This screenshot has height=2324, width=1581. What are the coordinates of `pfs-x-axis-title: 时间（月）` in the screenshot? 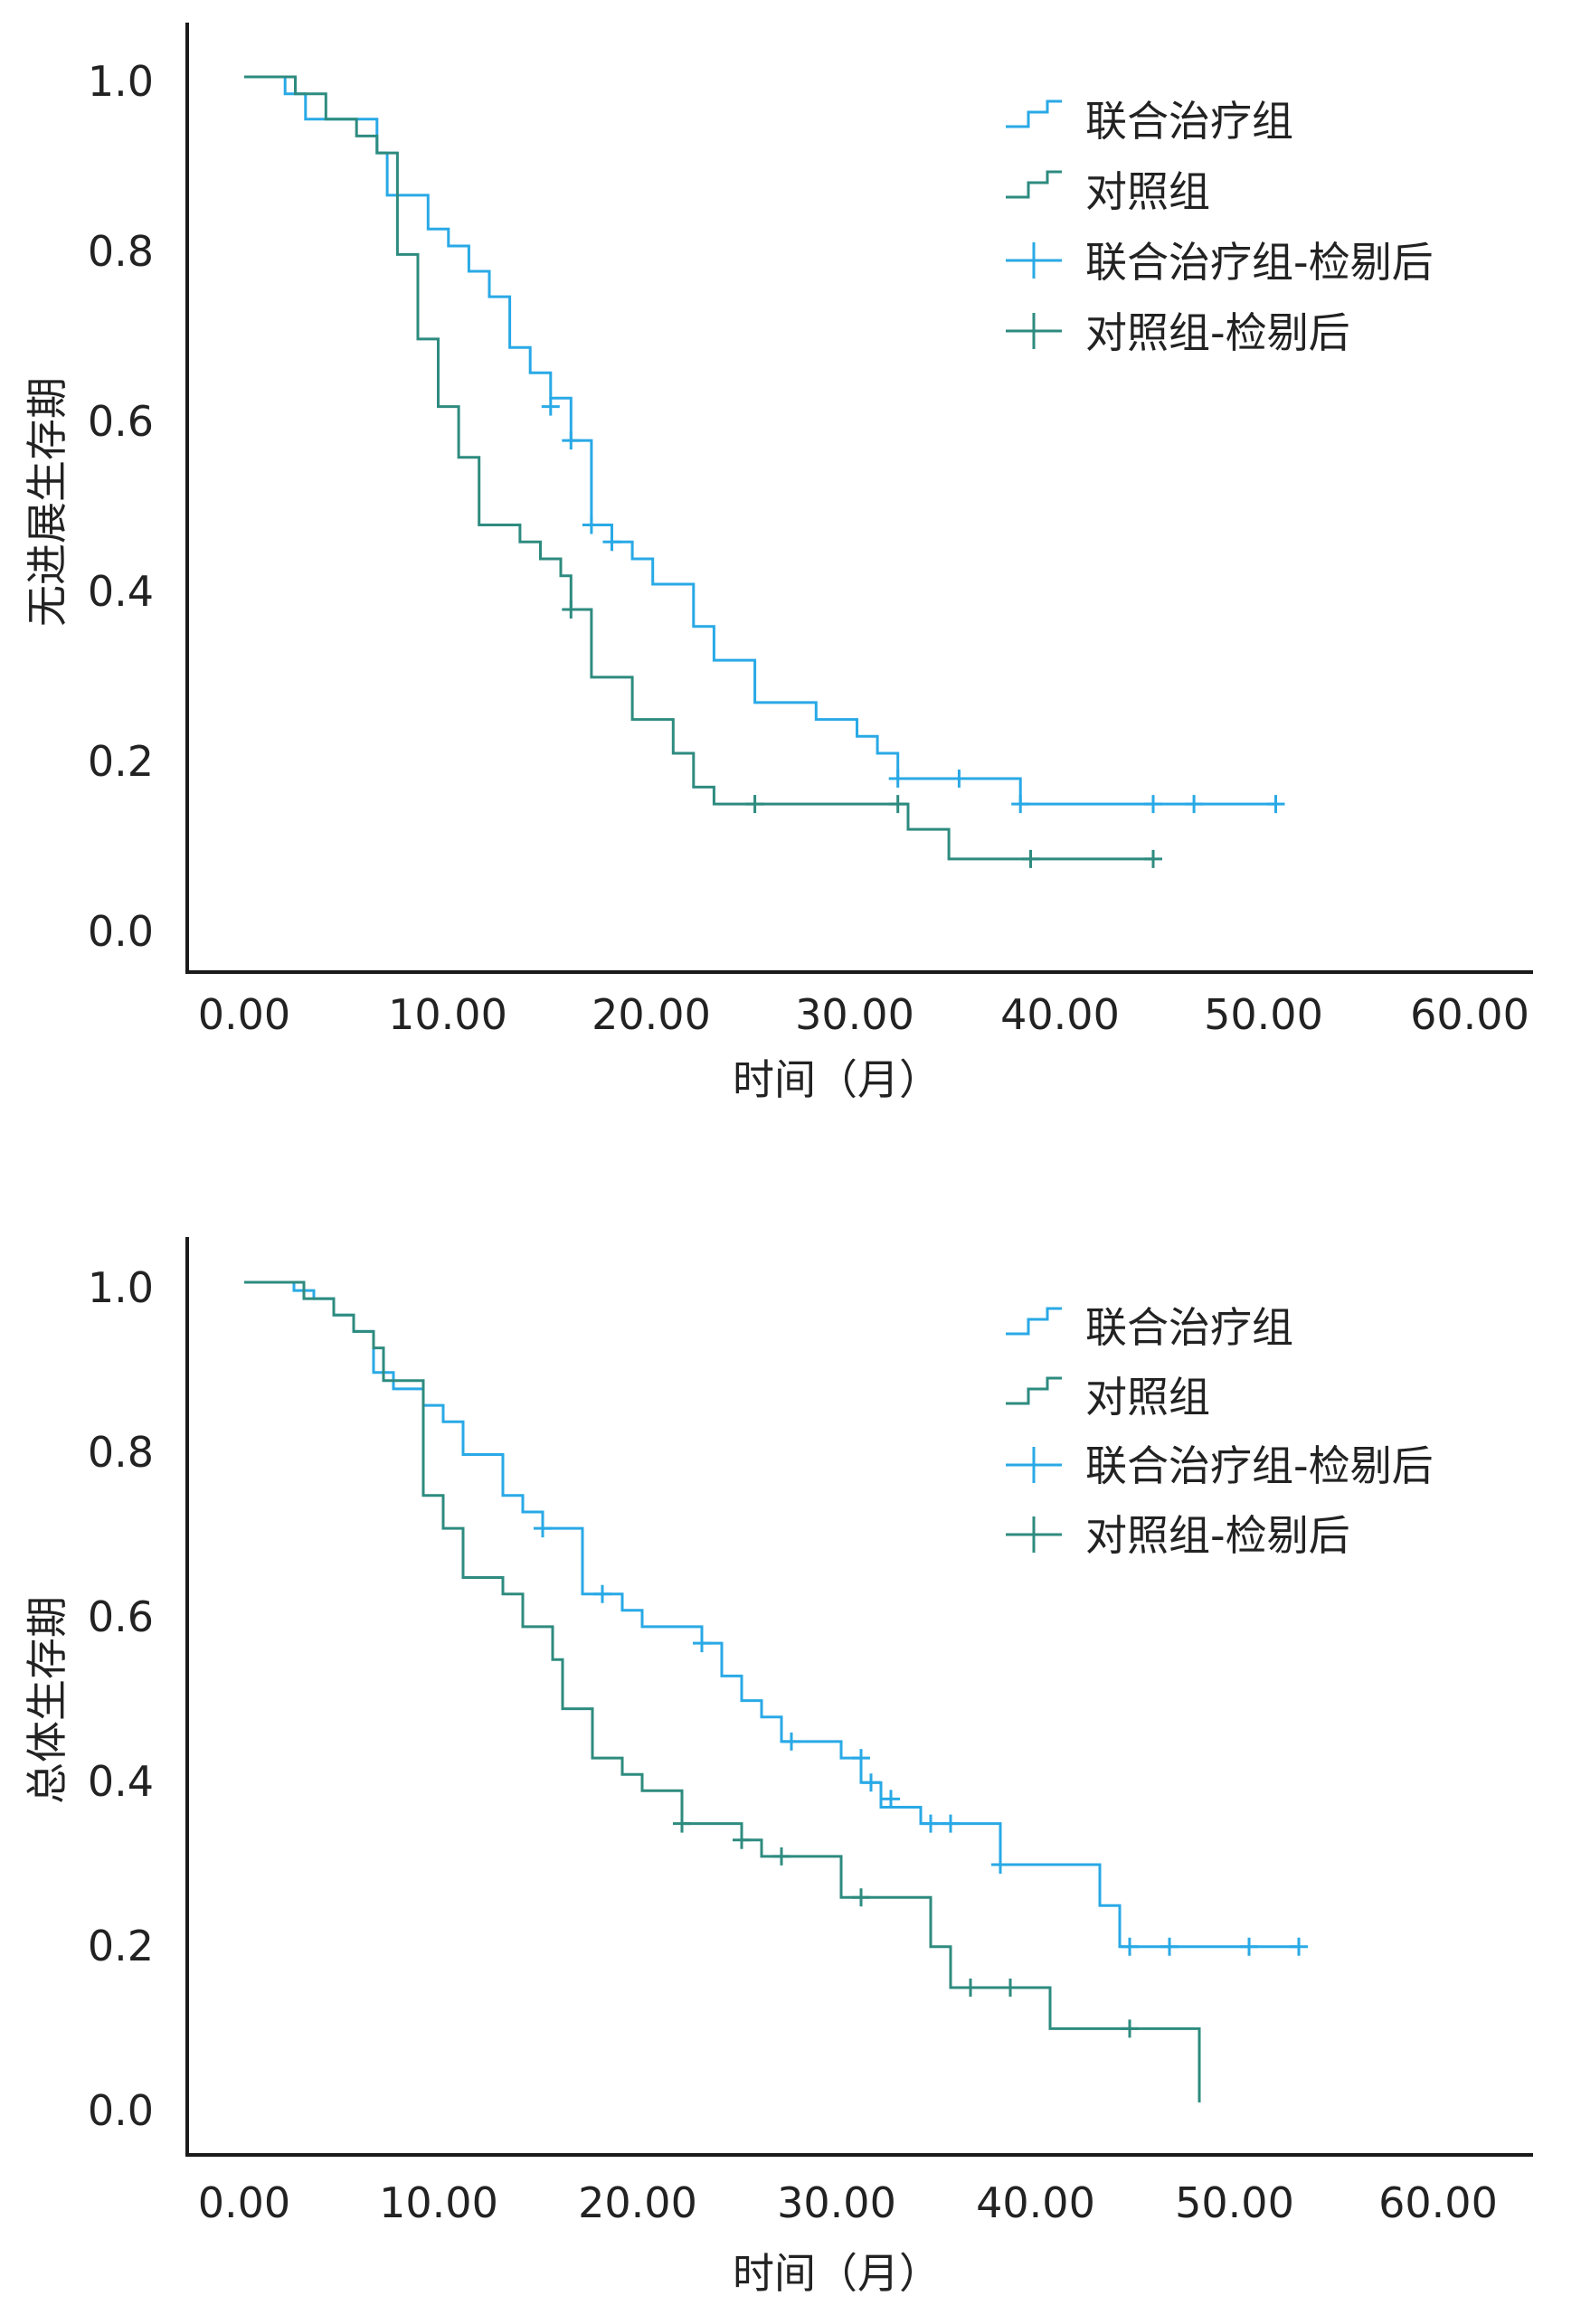 It's located at (837, 1079).